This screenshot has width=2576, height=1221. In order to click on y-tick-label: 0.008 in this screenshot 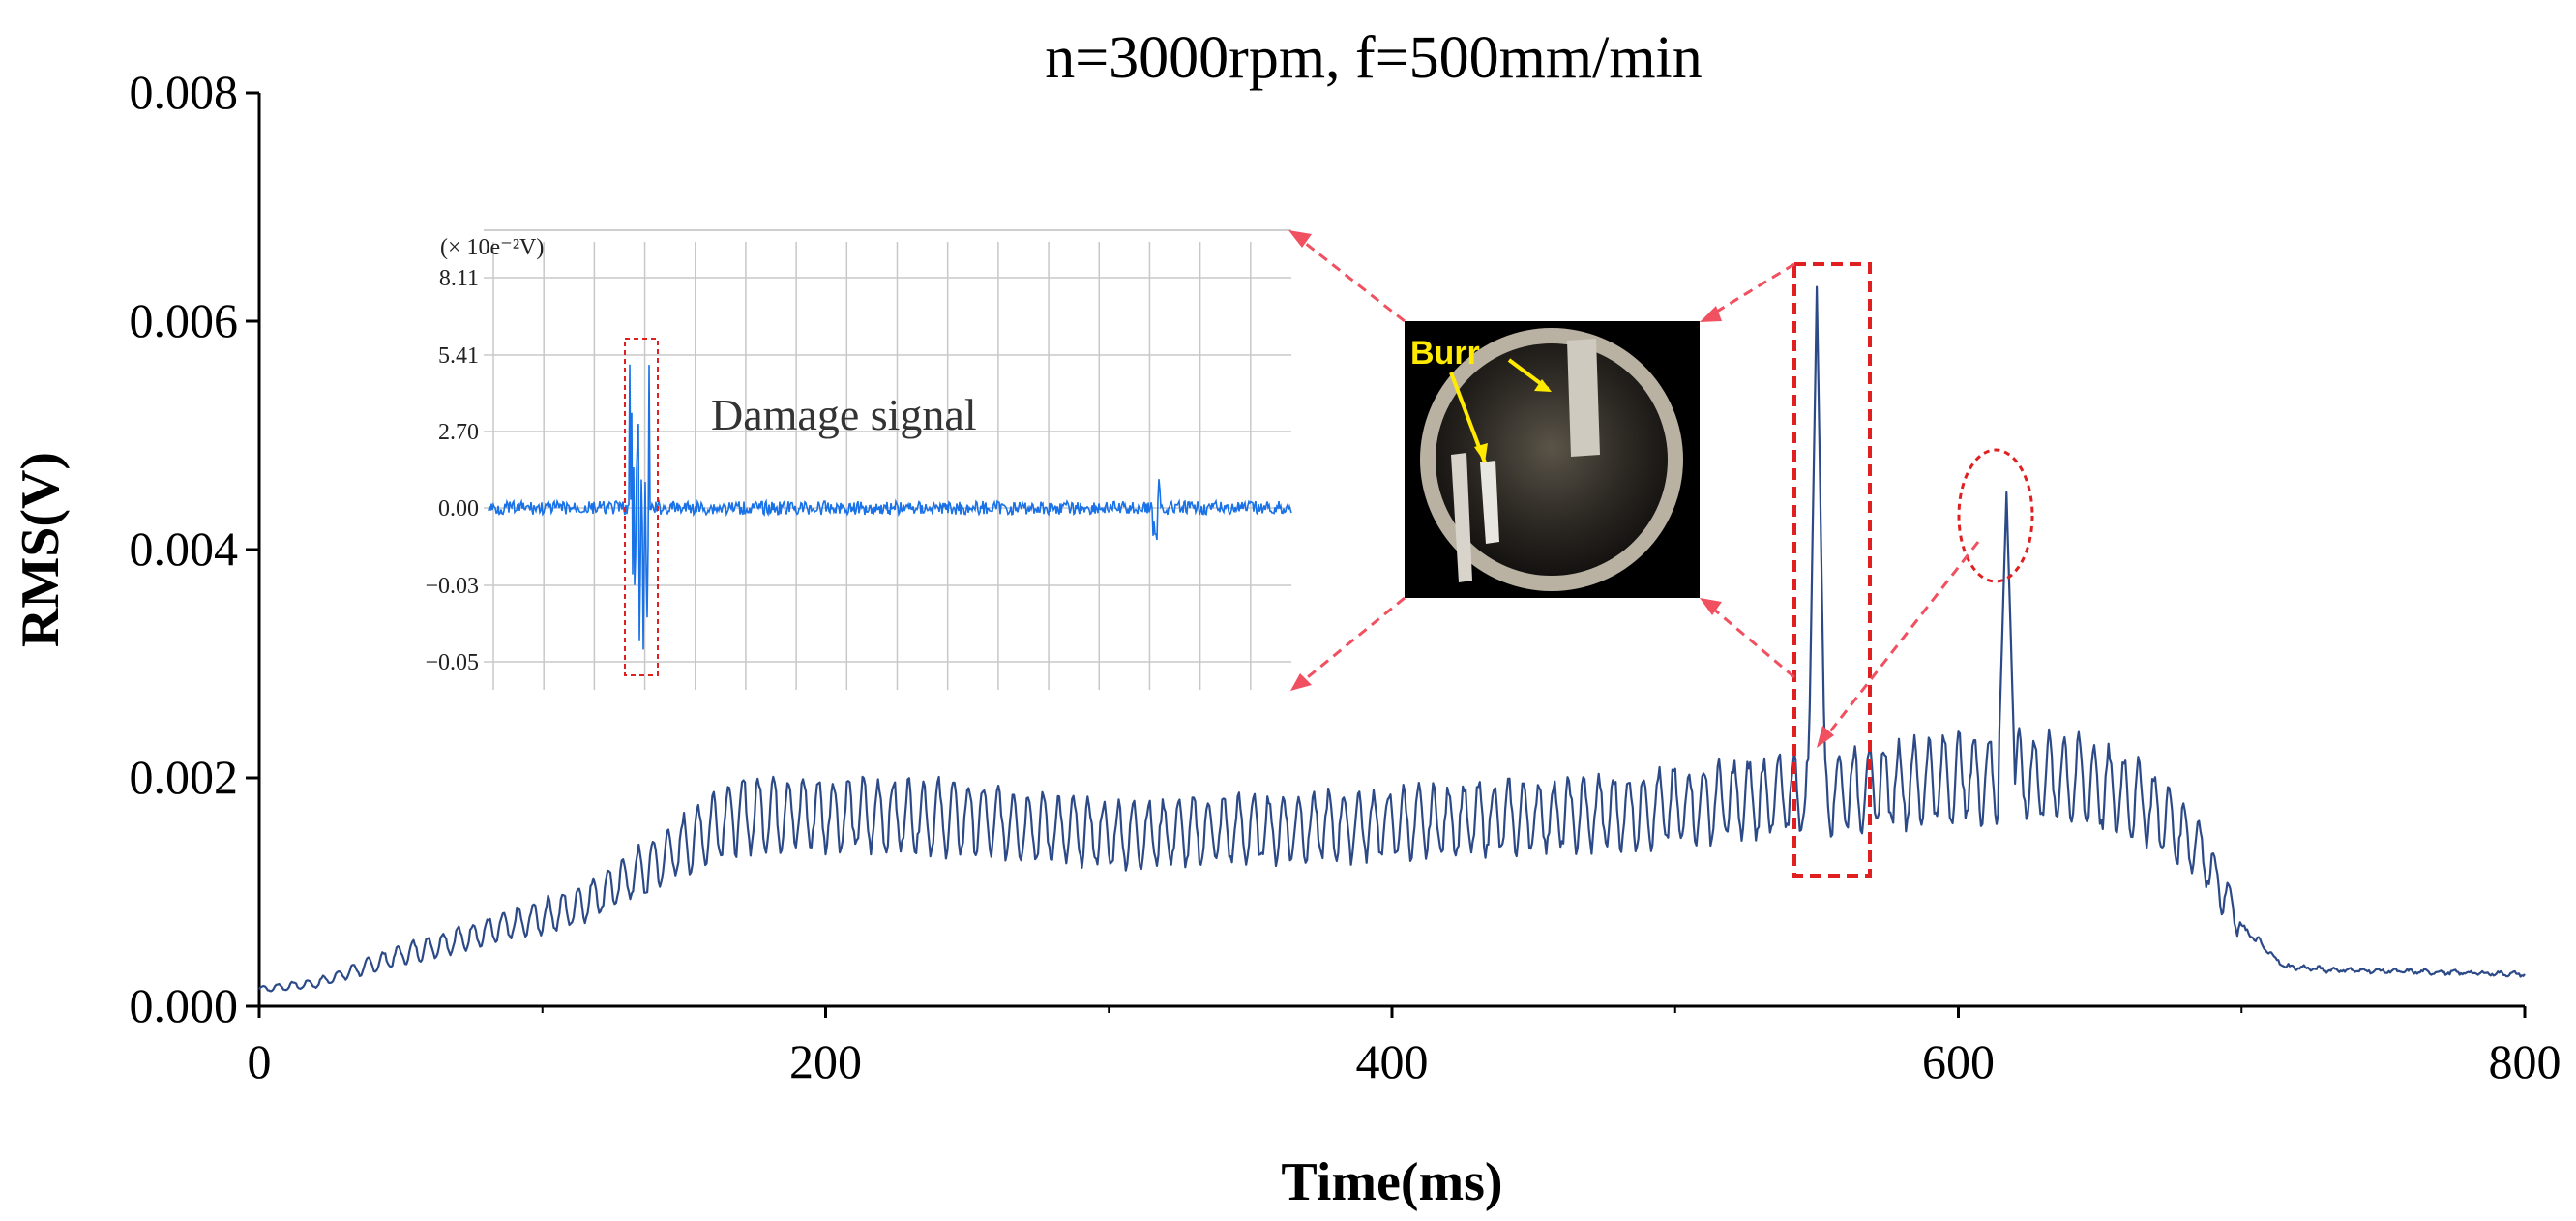, I will do `click(184, 92)`.